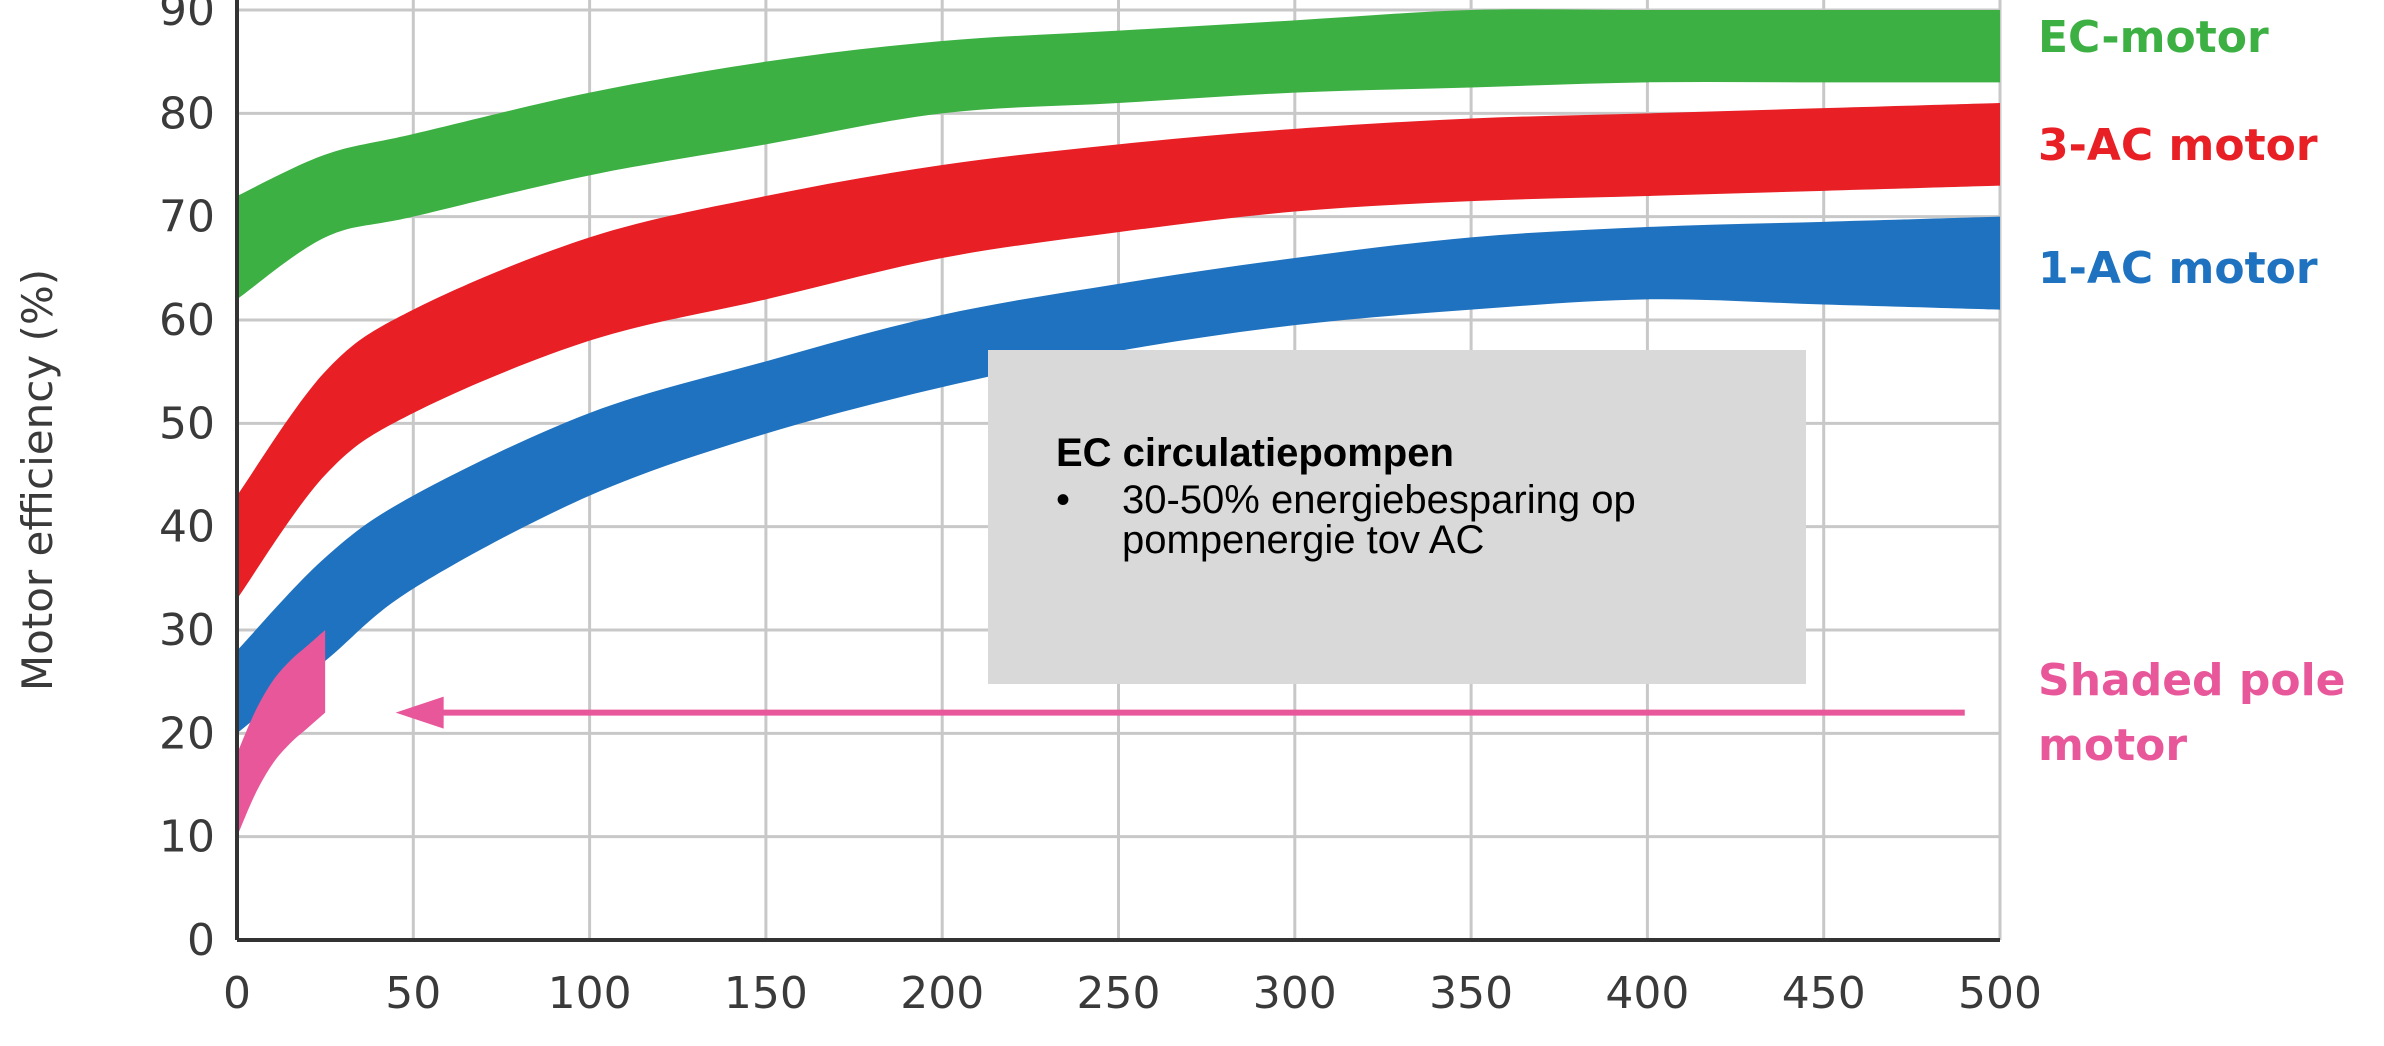 The width and height of the screenshot is (2384, 1046). What do you see at coordinates (187, 837) in the screenshot?
I see `y-tick-label-1: 10` at bounding box center [187, 837].